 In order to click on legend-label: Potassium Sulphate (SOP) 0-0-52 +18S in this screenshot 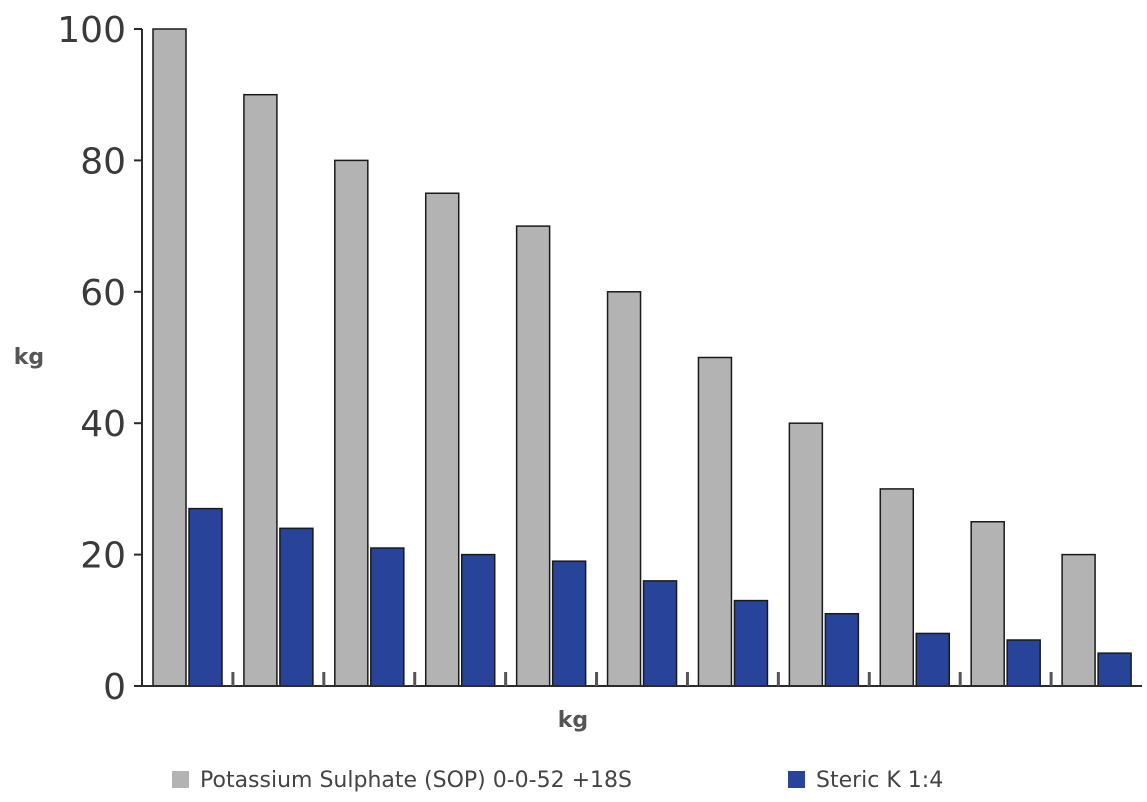, I will do `click(416, 780)`.